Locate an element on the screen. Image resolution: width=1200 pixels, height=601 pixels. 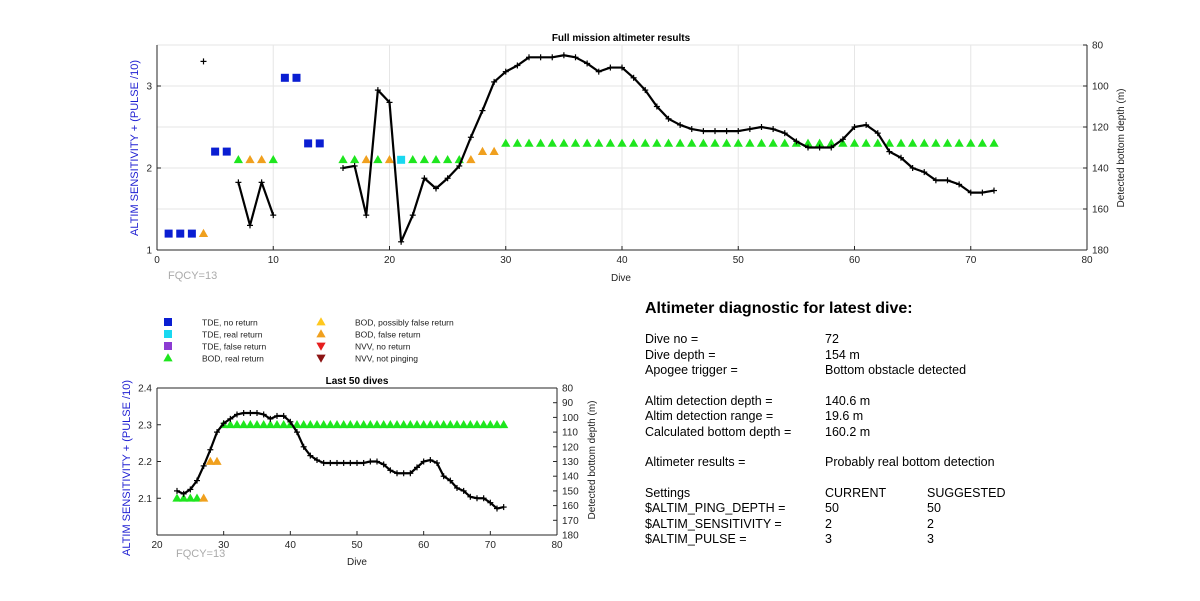
x-tick-label: 50 is located at coordinates (357, 545).